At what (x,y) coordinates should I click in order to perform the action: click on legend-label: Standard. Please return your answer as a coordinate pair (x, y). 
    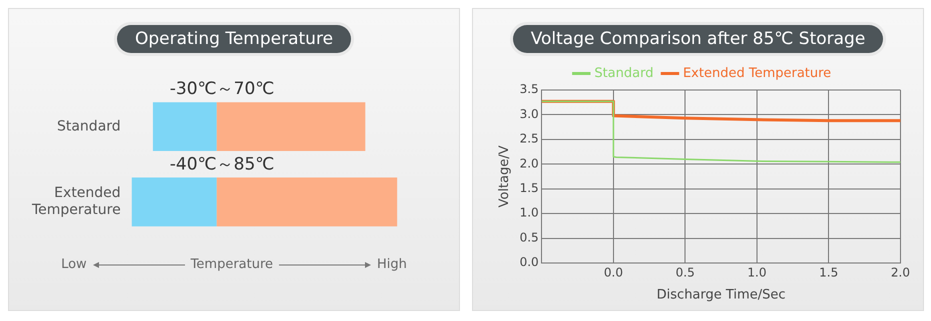
    Looking at the image, I should click on (624, 73).